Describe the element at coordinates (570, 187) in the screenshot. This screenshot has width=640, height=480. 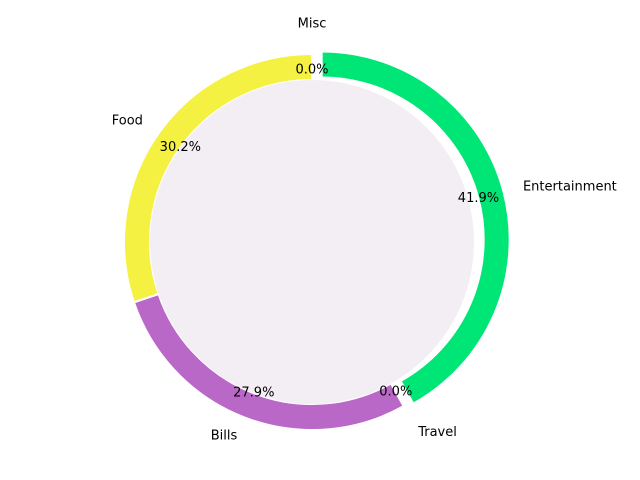
I see `label-entertainment: Entertainment` at that location.